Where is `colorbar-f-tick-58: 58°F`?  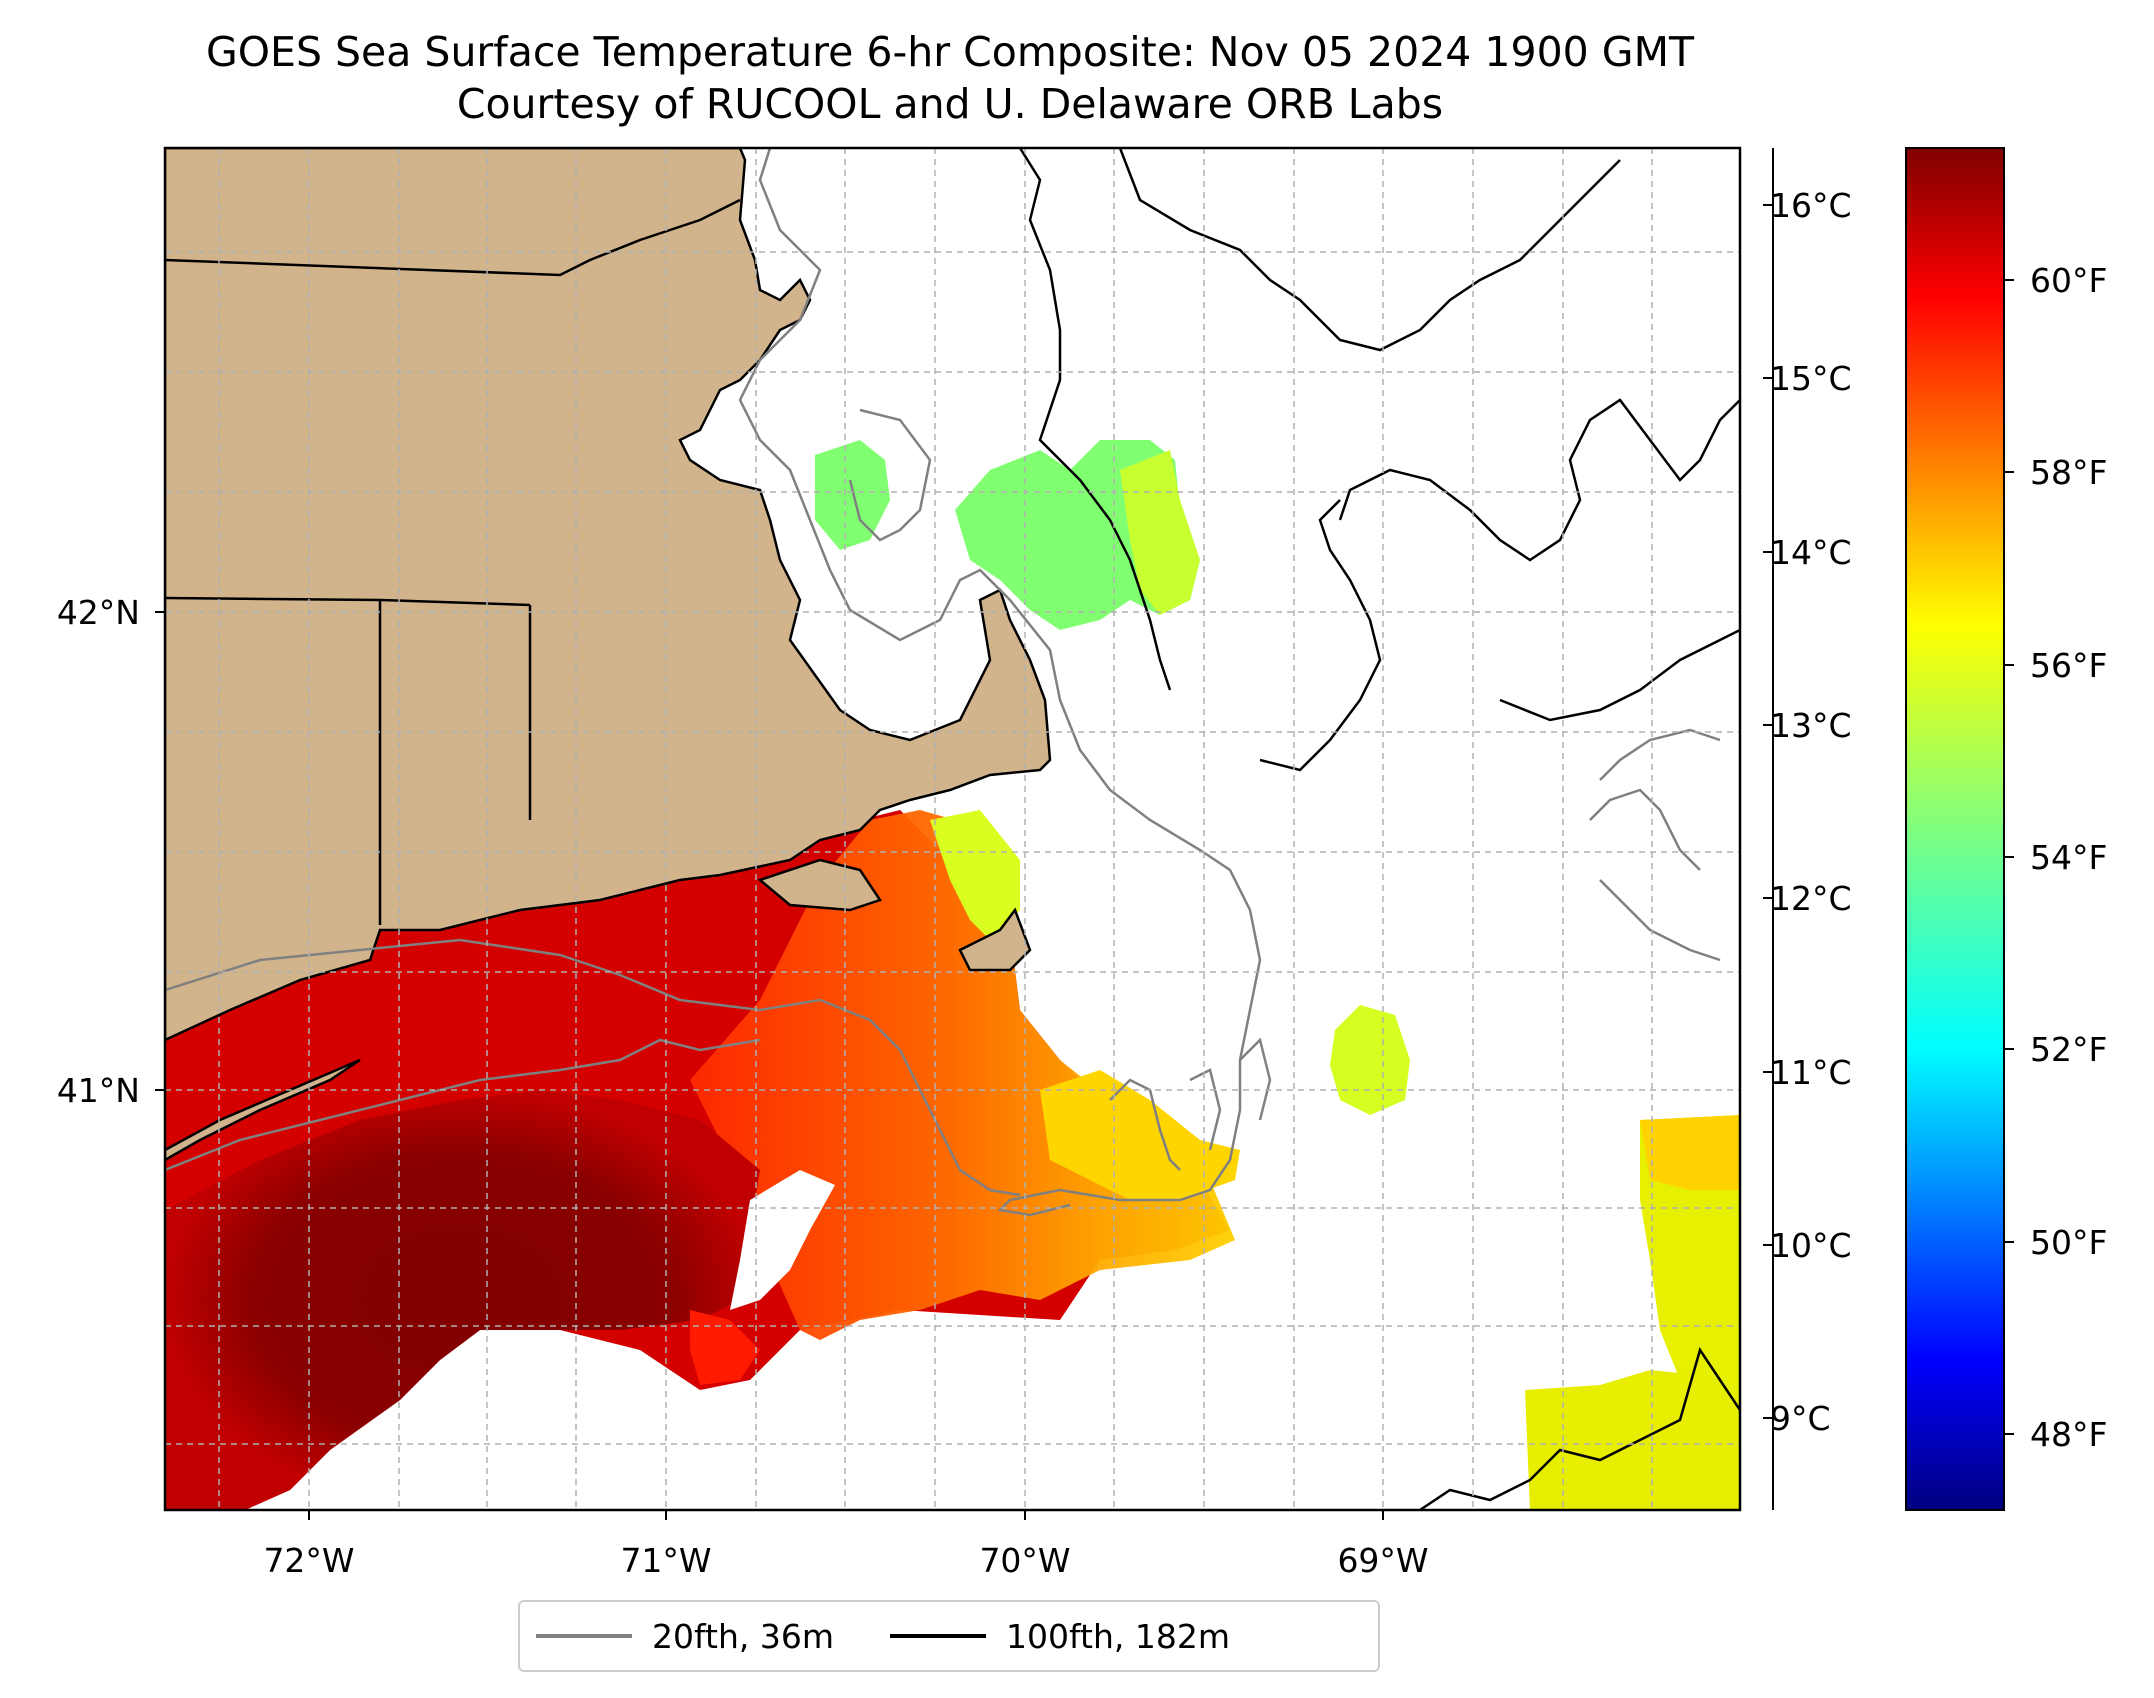
colorbar-f-tick-58: 58°F is located at coordinates (2068, 472).